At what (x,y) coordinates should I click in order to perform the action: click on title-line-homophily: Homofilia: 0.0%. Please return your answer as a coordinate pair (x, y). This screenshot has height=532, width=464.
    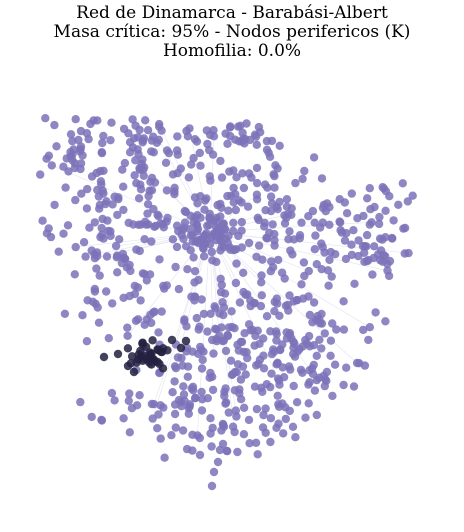
    Looking at the image, I should click on (232, 51).